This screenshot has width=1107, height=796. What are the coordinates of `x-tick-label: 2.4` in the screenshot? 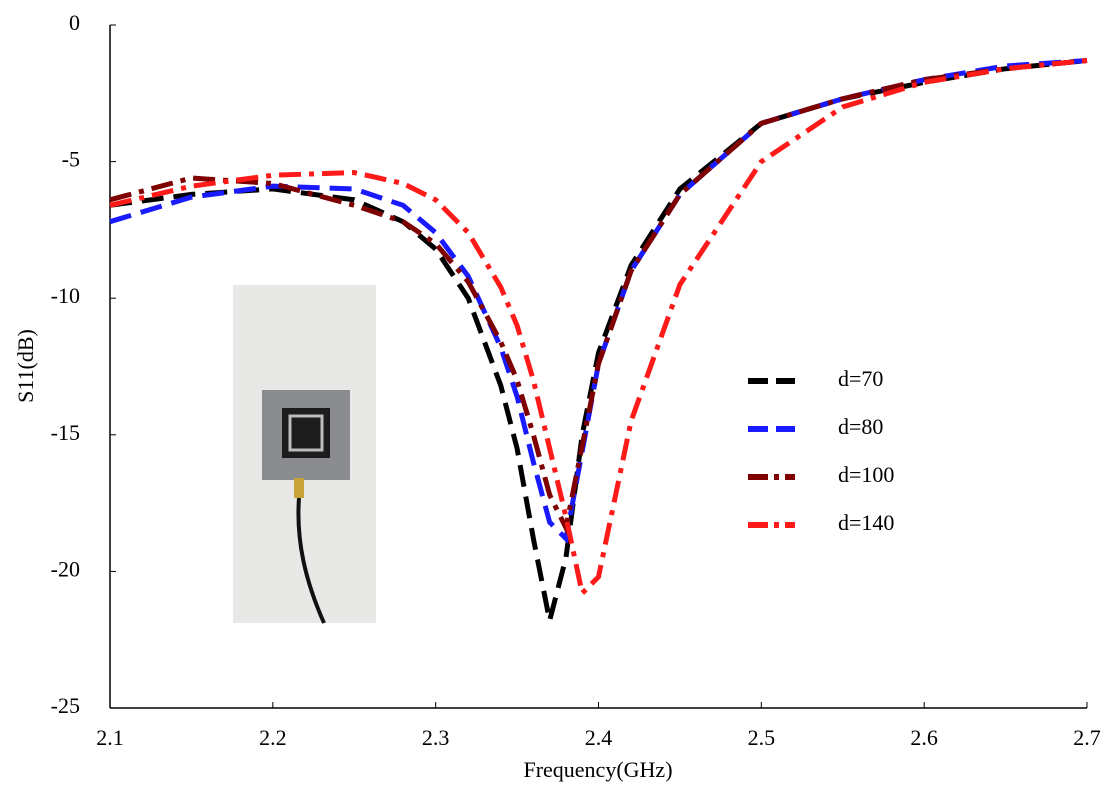 It's located at (599, 737).